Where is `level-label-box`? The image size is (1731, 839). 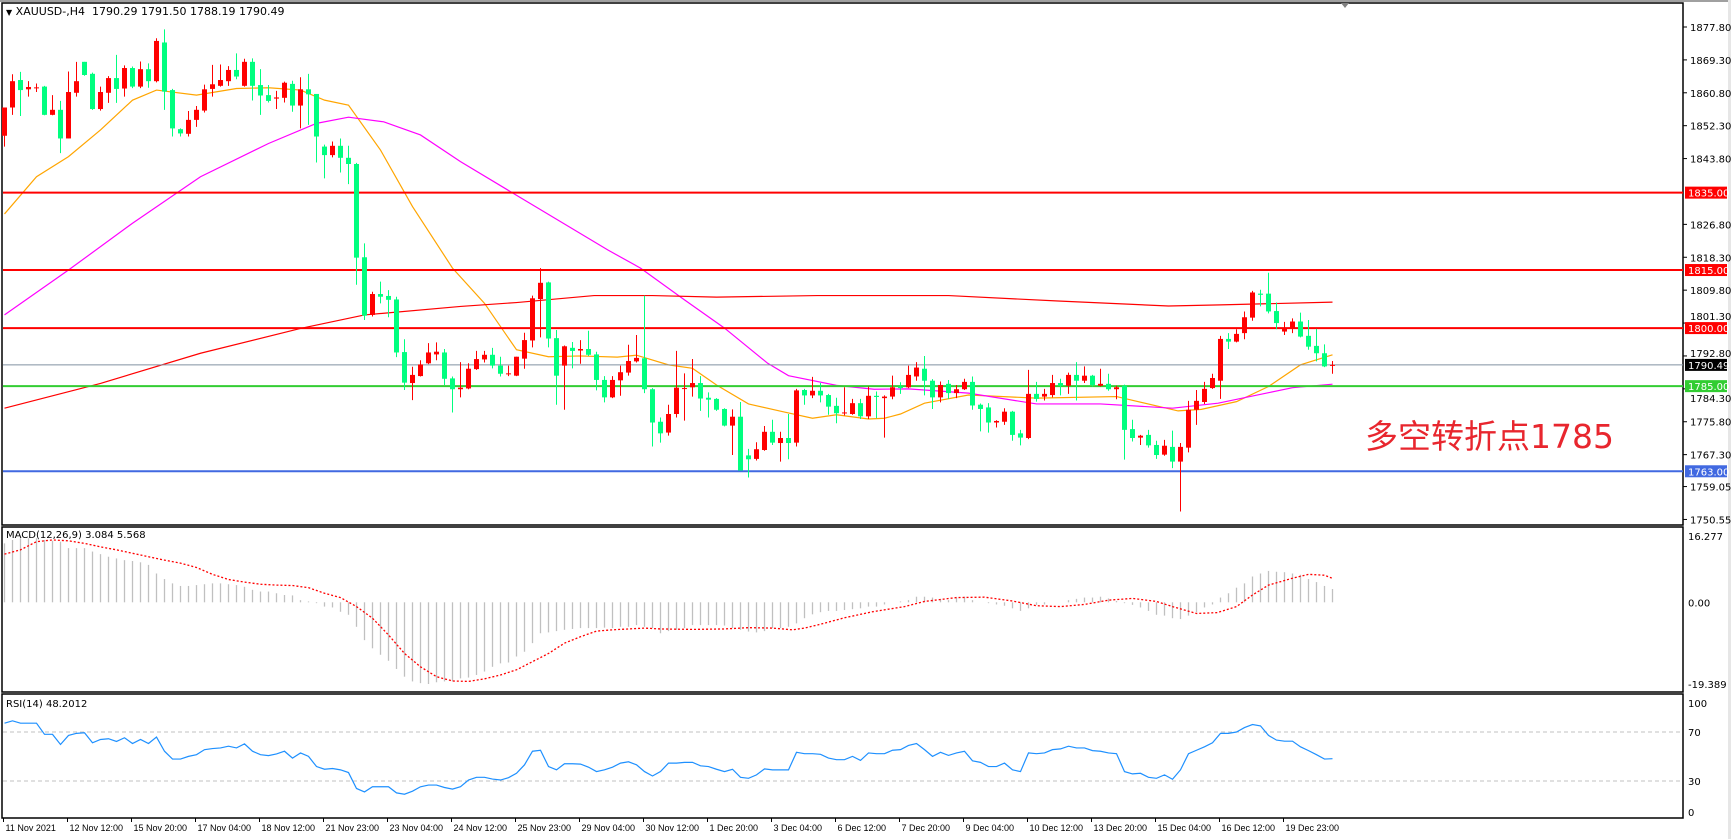 level-label-box is located at coordinates (1706, 328).